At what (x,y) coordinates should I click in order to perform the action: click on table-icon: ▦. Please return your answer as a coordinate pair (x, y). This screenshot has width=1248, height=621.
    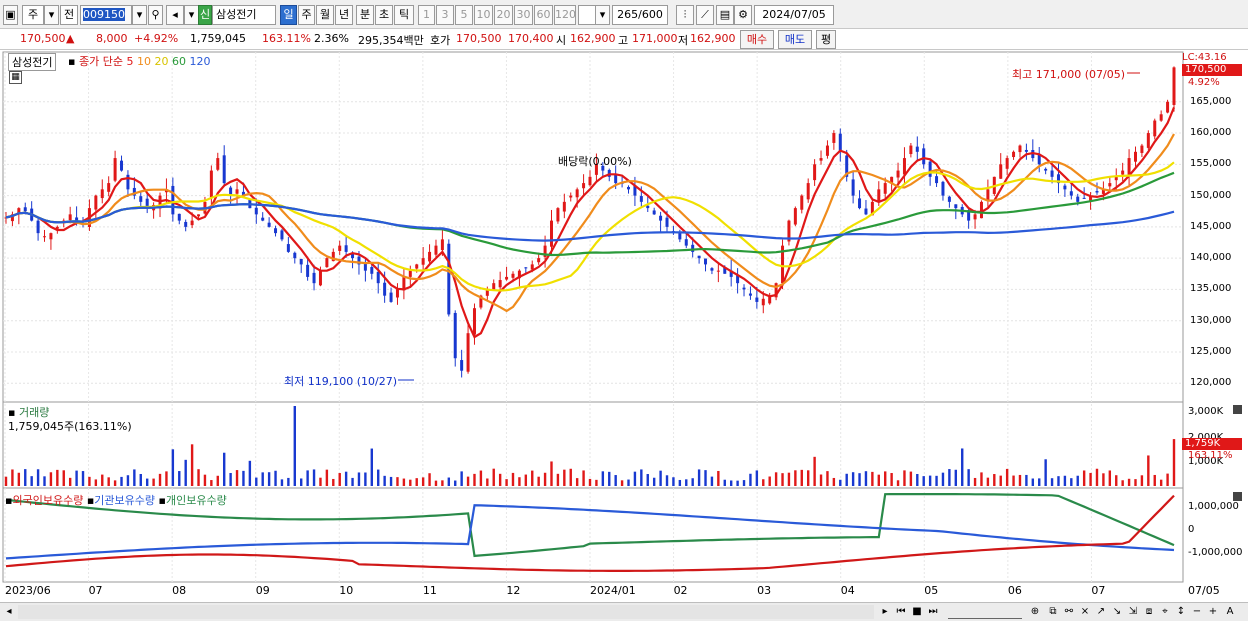
    Looking at the image, I should click on (15, 77).